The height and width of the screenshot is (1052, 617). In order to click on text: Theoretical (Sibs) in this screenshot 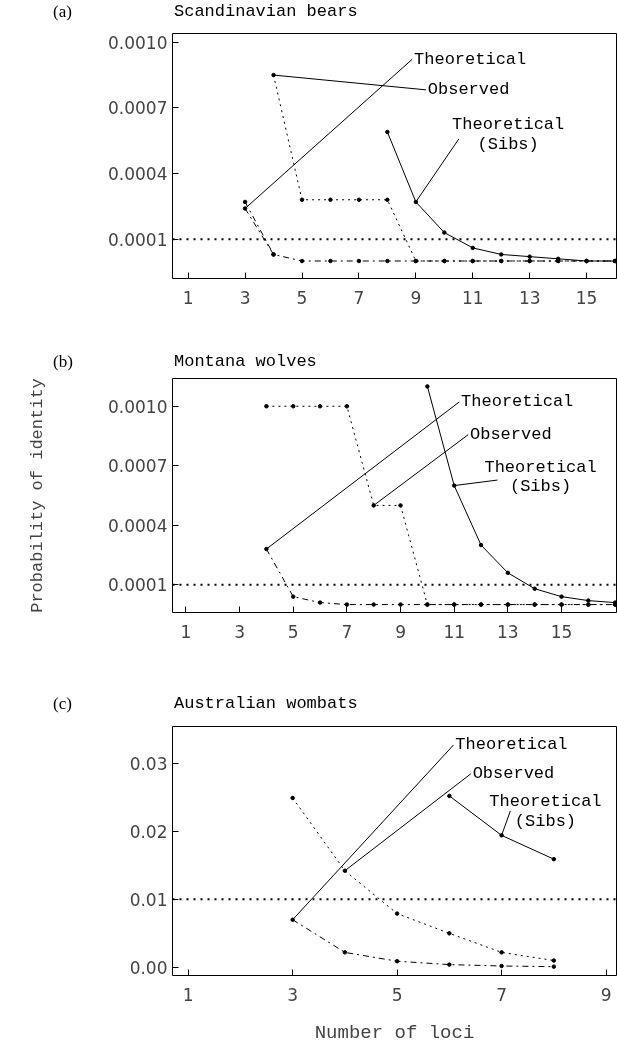, I will do `click(508, 135)`.